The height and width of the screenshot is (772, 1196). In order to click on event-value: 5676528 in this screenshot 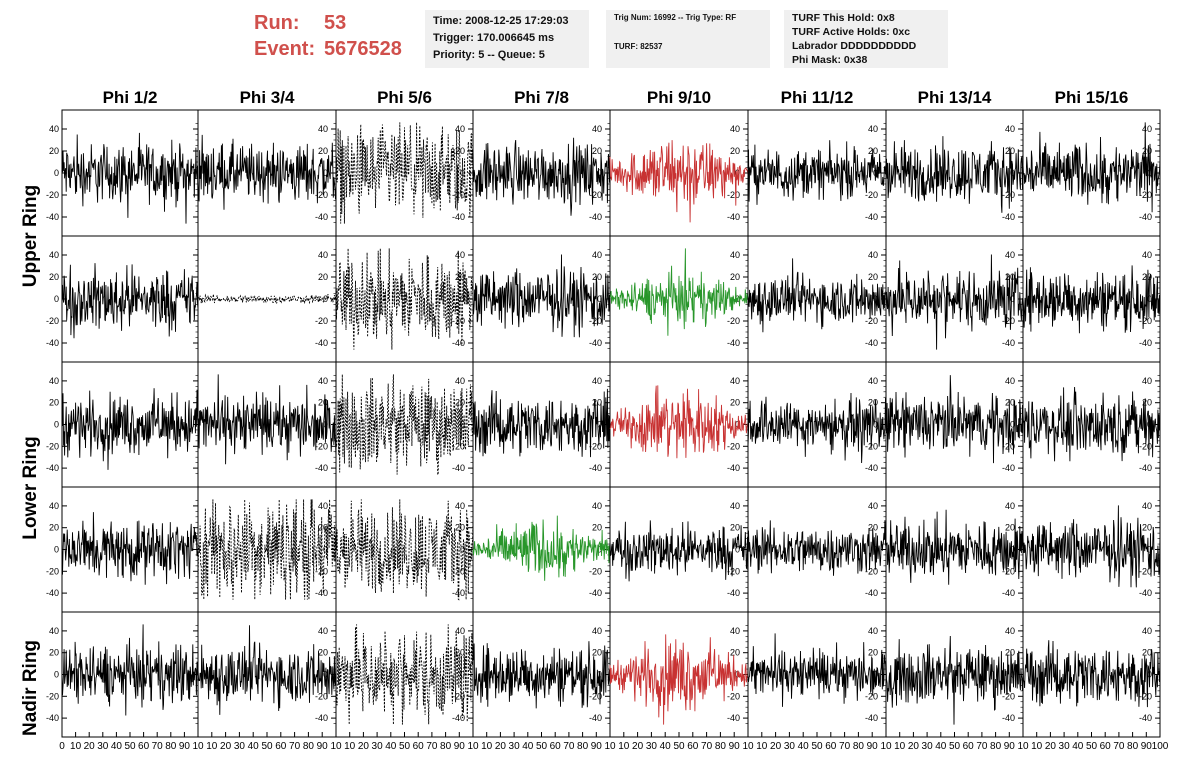, I will do `click(363, 49)`.